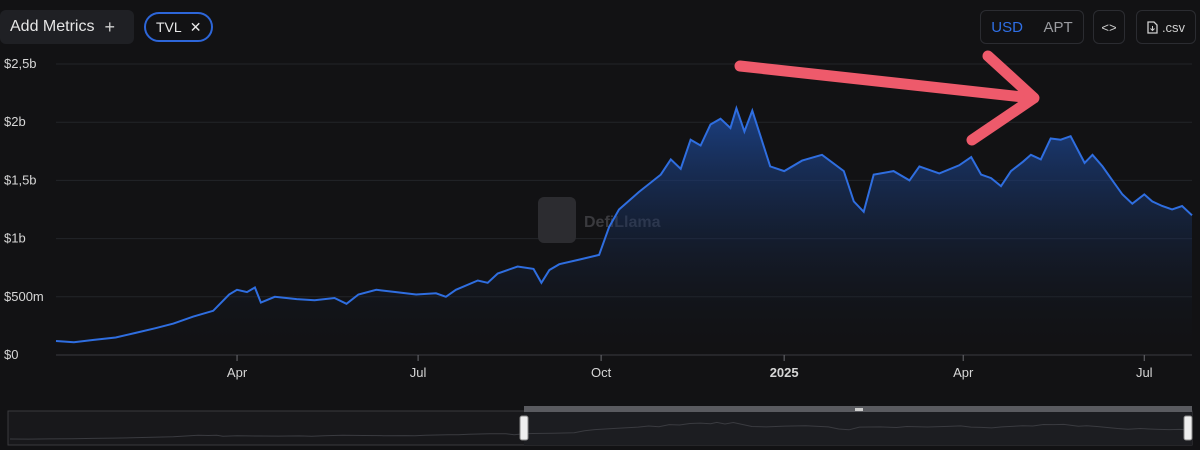 The width and height of the screenshot is (1200, 450). What do you see at coordinates (1007, 27) in the screenshot?
I see `currency-option-usd: USD` at bounding box center [1007, 27].